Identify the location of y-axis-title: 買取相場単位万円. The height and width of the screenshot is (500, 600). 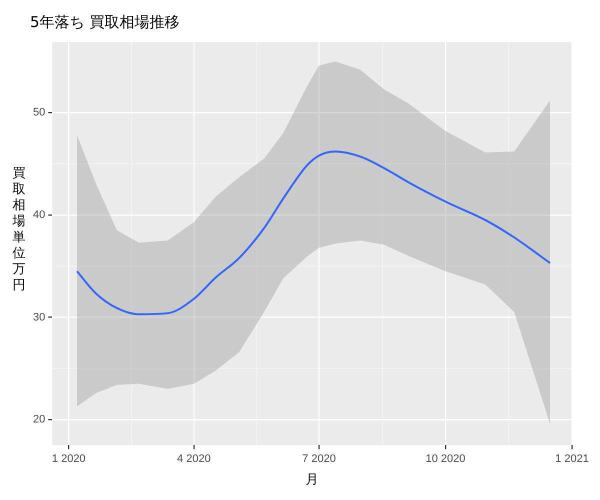
(19, 230).